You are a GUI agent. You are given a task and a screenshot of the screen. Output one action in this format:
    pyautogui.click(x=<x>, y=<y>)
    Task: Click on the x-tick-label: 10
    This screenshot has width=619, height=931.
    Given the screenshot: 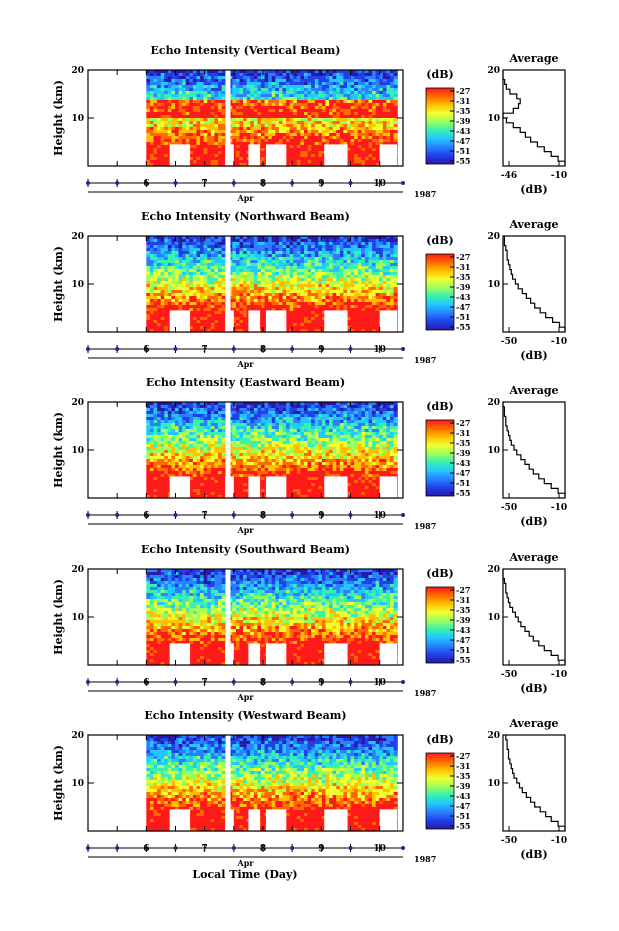 What is the action you would take?
    pyautogui.click(x=379, y=683)
    